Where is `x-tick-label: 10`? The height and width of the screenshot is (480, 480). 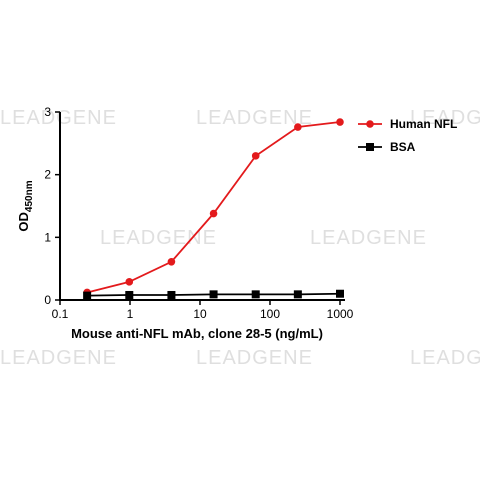
x-tick-label: 10 is located at coordinates (200, 314).